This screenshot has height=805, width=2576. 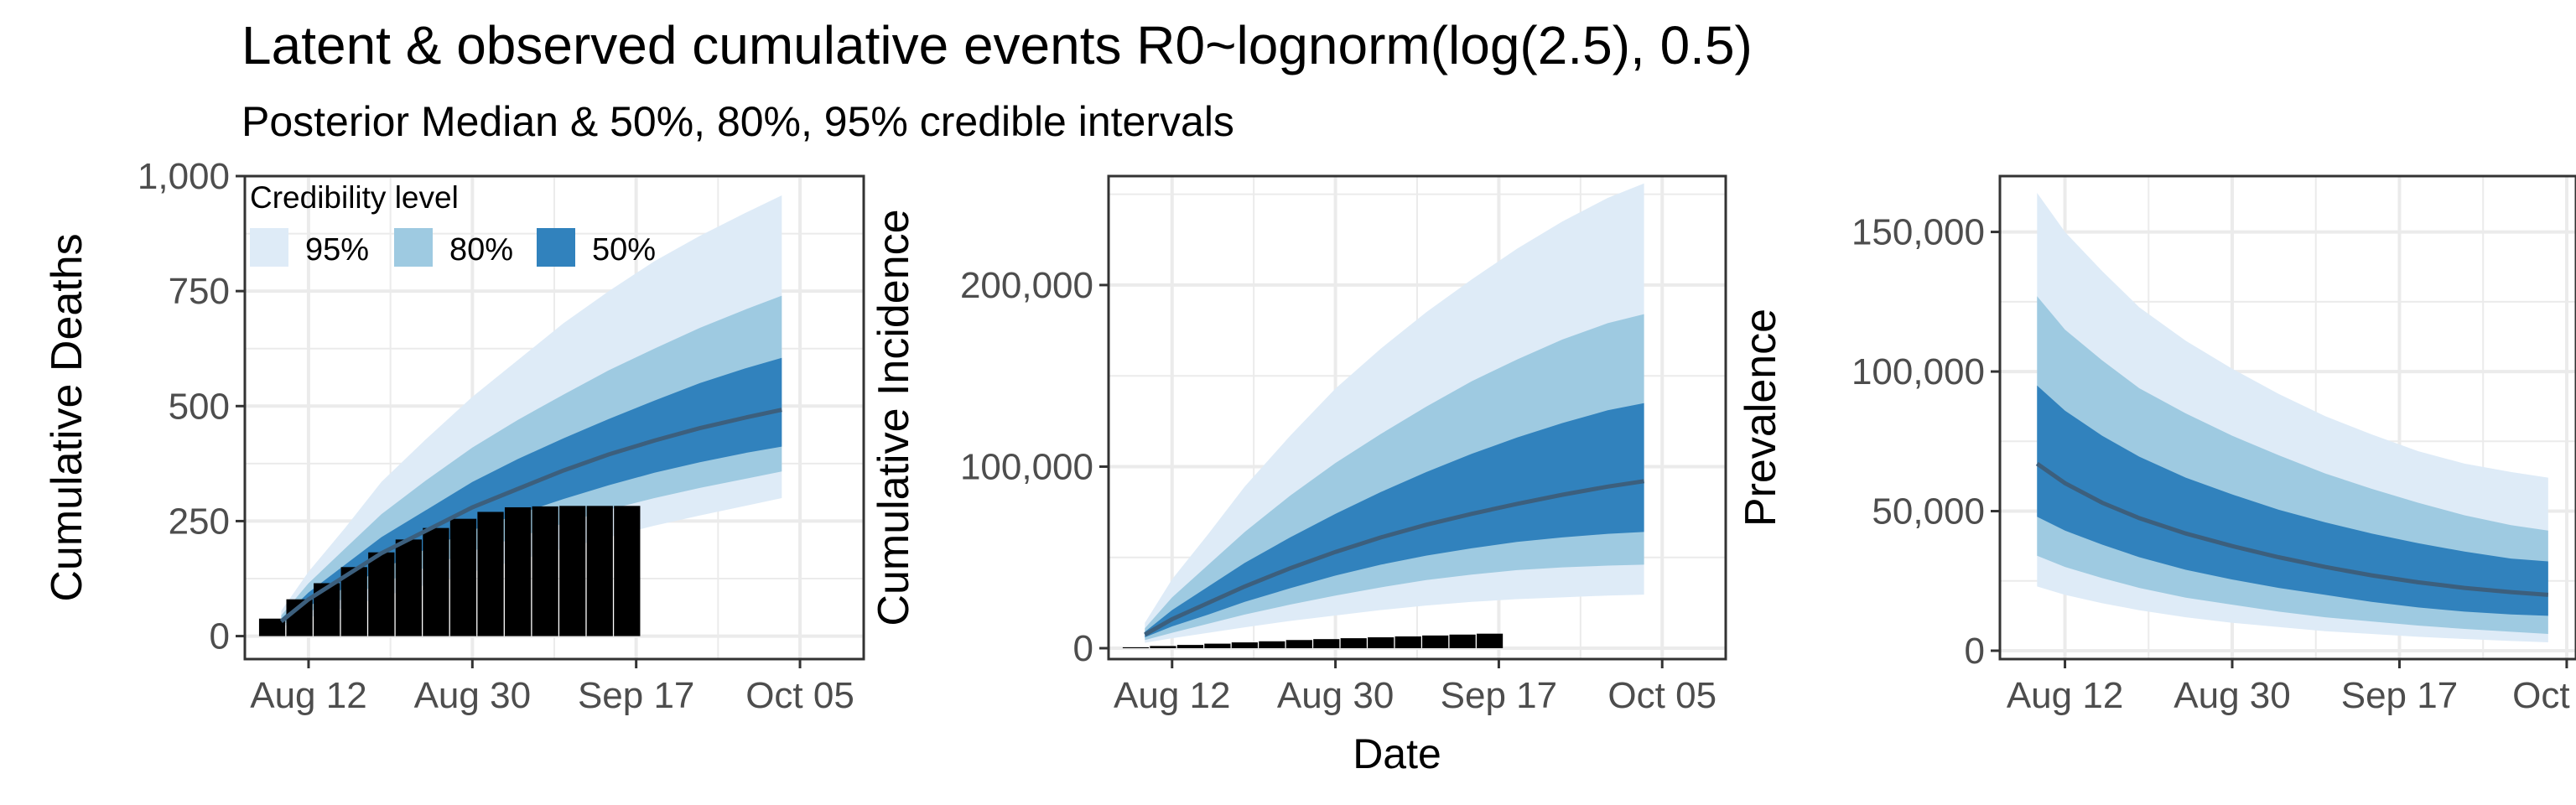 I want to click on y-tick-label: 250, so click(x=199, y=521).